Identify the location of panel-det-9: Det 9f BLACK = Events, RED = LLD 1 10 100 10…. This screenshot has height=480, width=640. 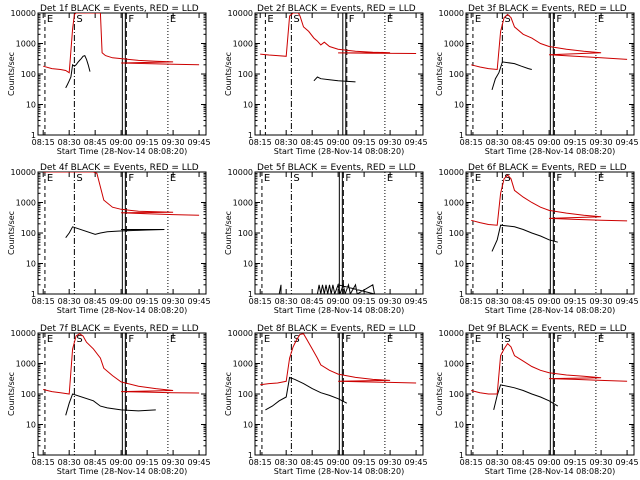
(537, 400).